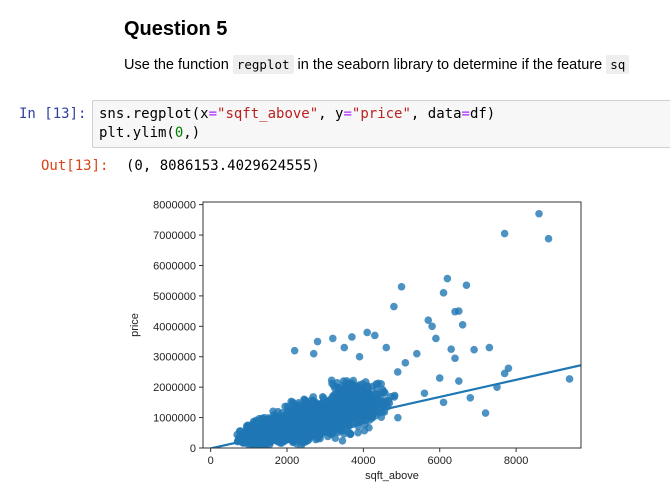 The image size is (670, 495). I want to click on y-tick-label: 8000000, so click(174, 206).